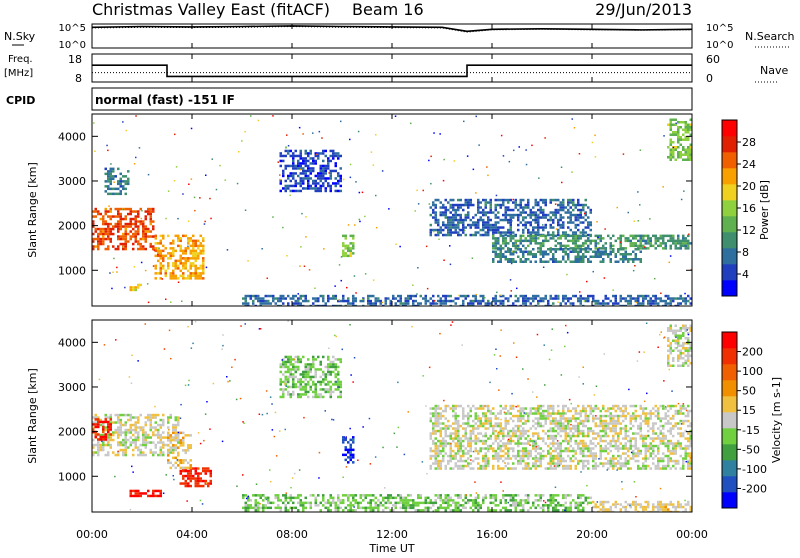  I want to click on freq-tick-bottom: 8, so click(78, 78).